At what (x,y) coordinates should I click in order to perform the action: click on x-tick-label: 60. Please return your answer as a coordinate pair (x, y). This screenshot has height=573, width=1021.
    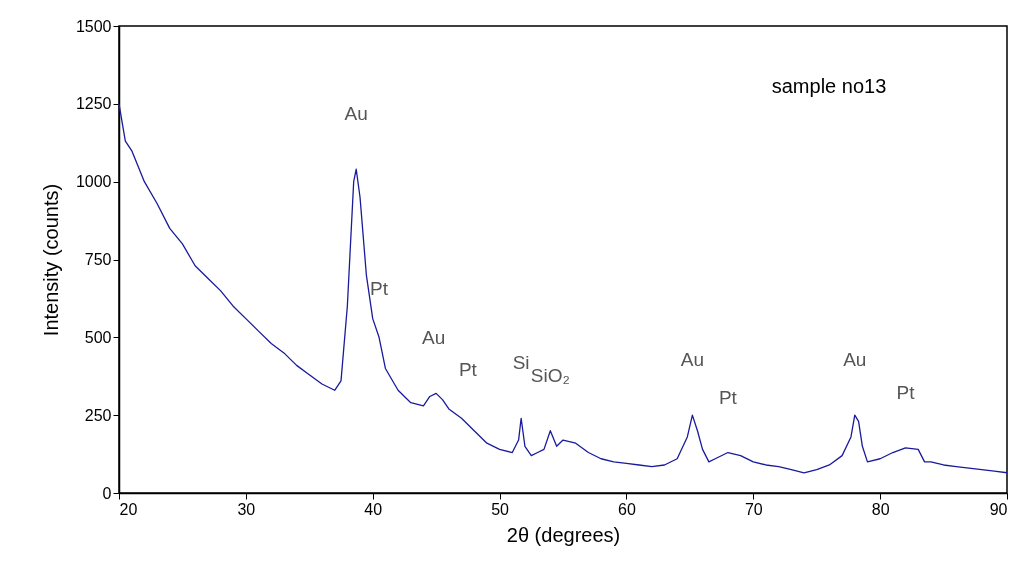
    Looking at the image, I should click on (627, 509).